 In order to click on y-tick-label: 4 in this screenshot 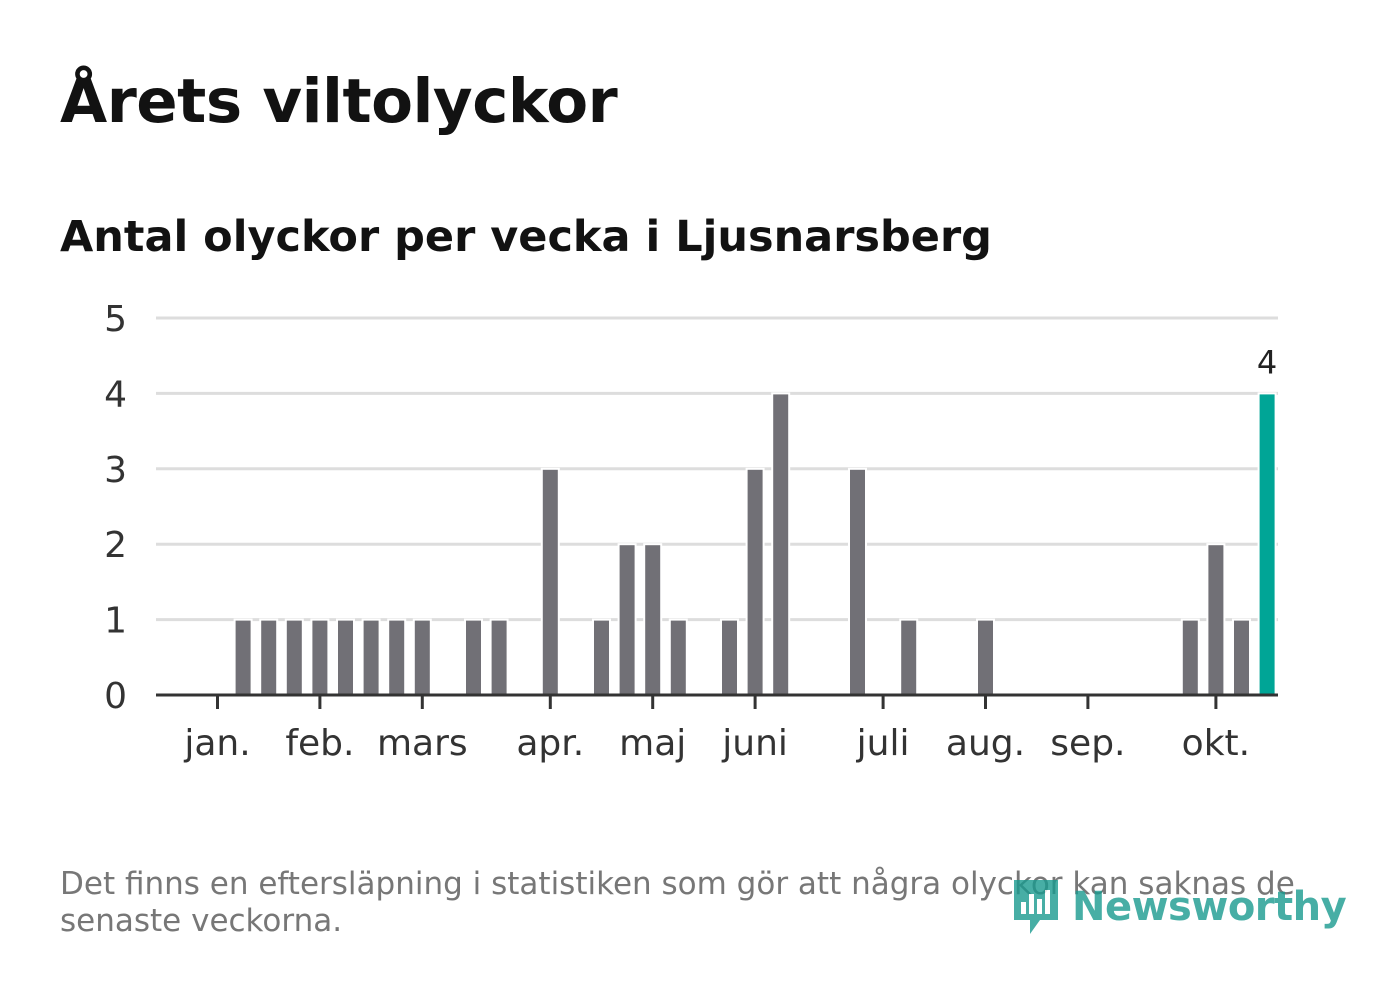, I will do `click(115, 394)`.